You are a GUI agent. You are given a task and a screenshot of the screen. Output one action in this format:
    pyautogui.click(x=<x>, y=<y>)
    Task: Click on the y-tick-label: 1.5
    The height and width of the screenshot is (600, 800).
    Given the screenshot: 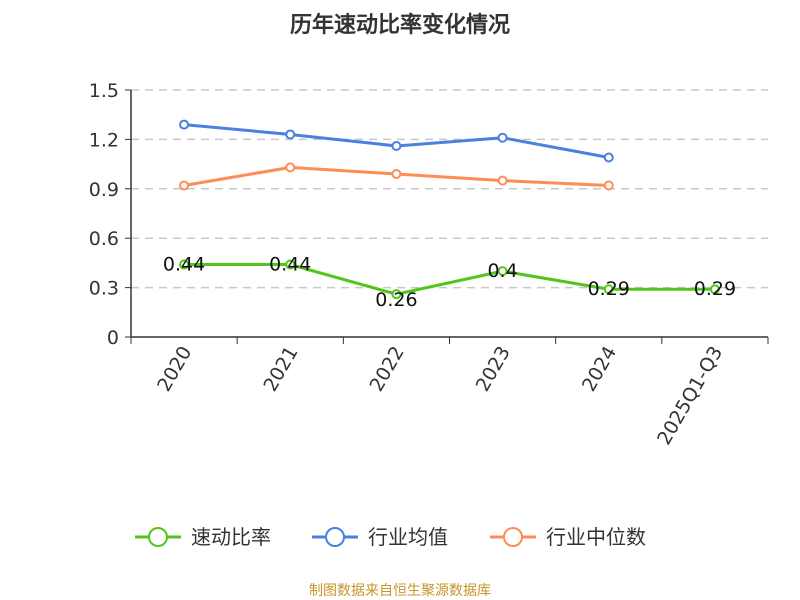 What is the action you would take?
    pyautogui.click(x=104, y=91)
    